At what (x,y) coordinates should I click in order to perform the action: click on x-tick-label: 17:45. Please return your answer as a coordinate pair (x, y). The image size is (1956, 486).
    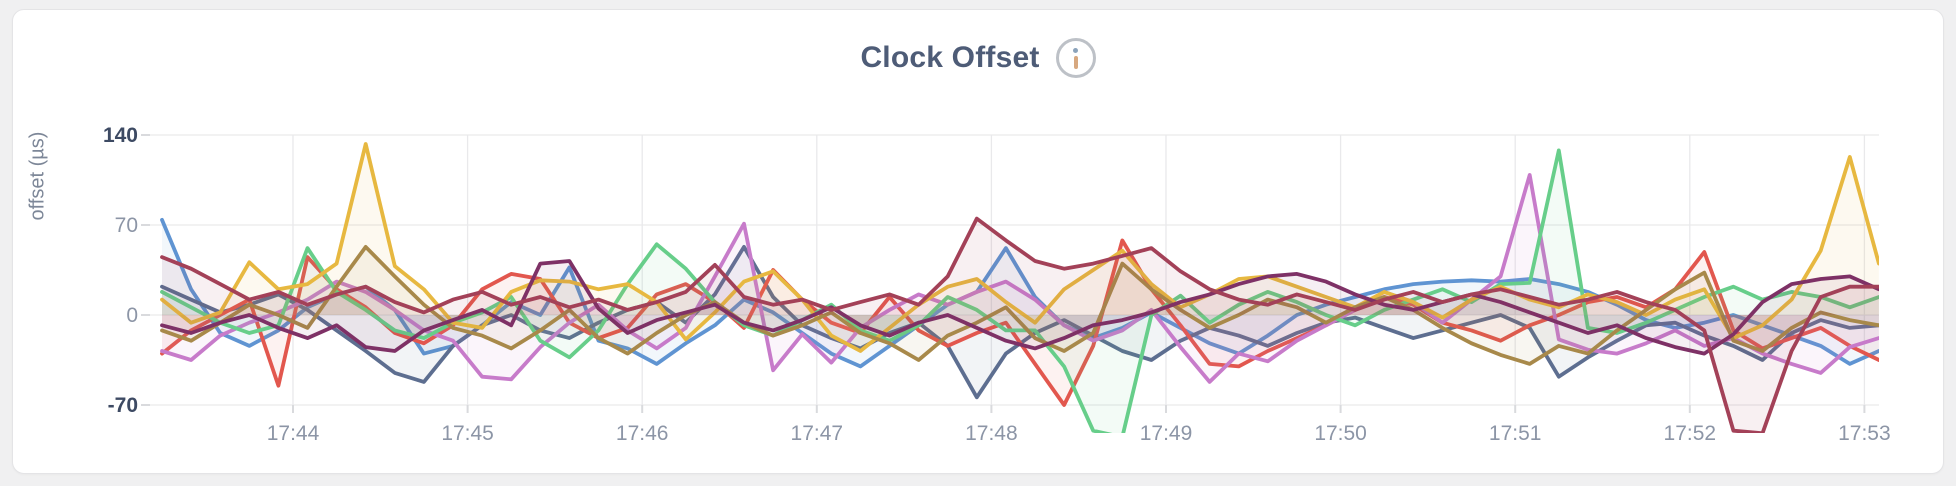
    Looking at the image, I should click on (467, 433).